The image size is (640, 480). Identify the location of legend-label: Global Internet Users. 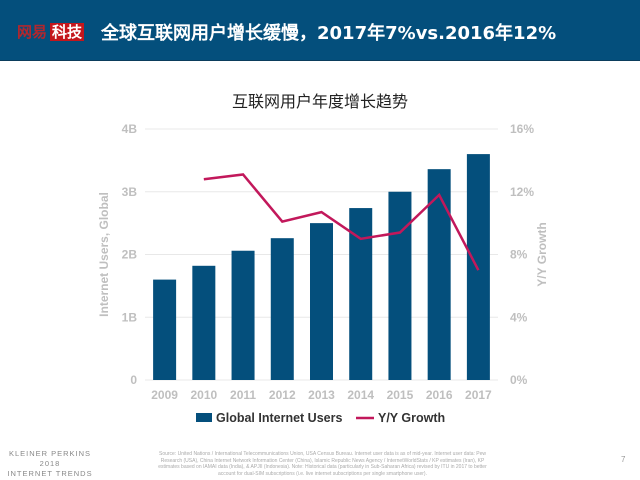
(279, 418).